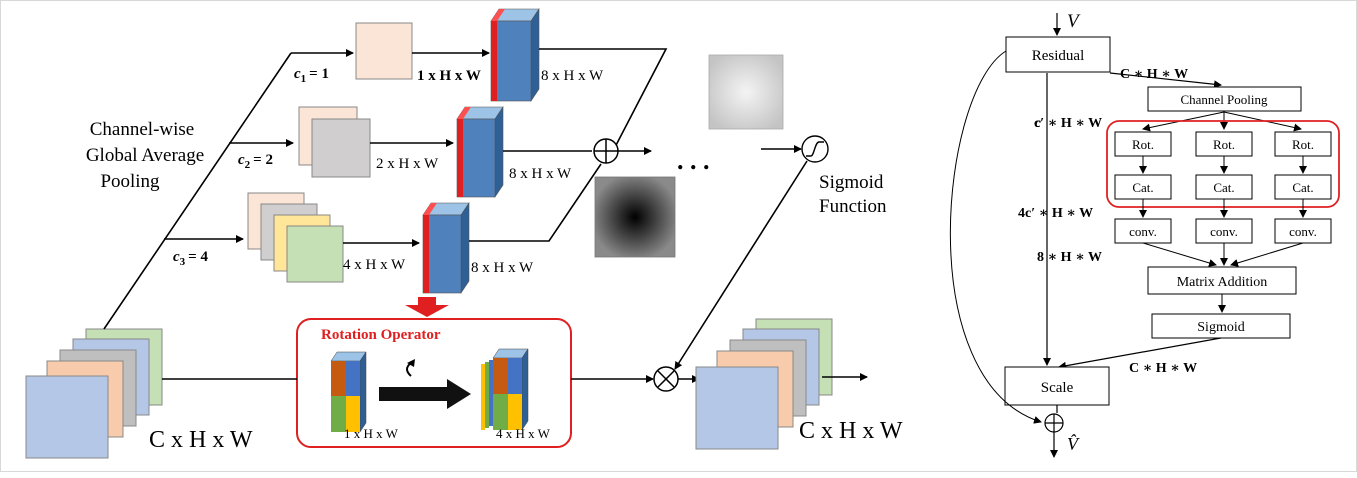 This screenshot has width=1357, height=478. Describe the element at coordinates (741, 265) in the screenshot. I see `line-sigmoid-to-multiply` at that location.